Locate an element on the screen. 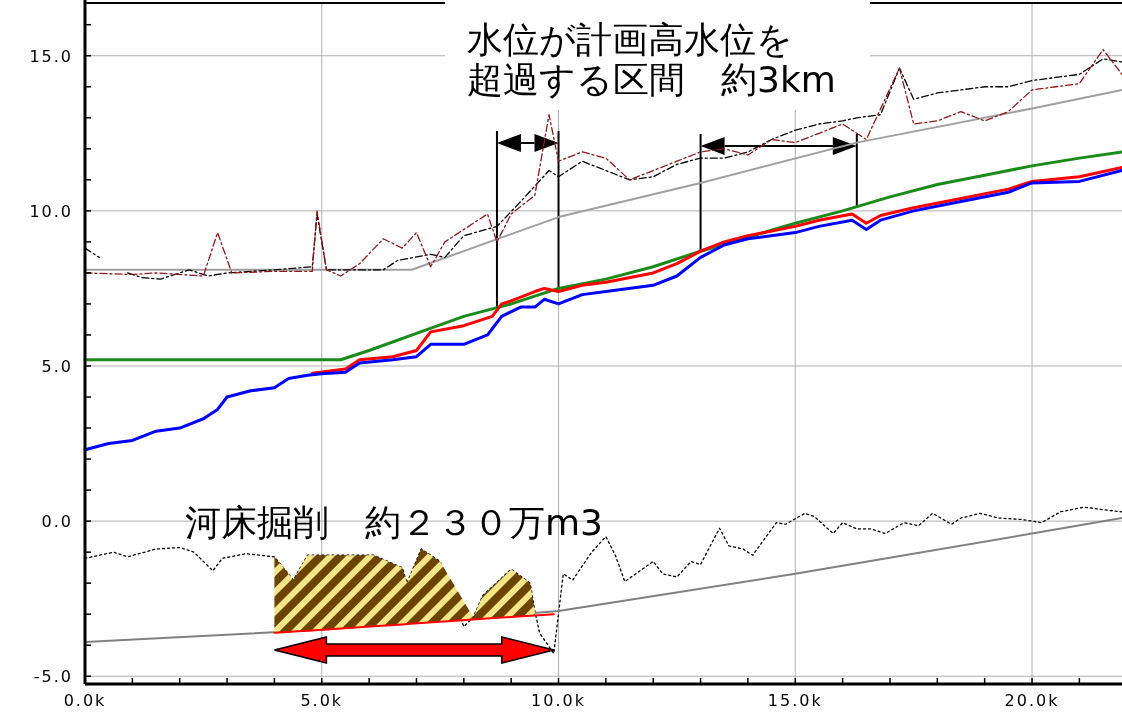 The width and height of the screenshot is (1122, 712). annotation: 水位が計画高水位を超過する区間 約3km is located at coordinates (651, 59).